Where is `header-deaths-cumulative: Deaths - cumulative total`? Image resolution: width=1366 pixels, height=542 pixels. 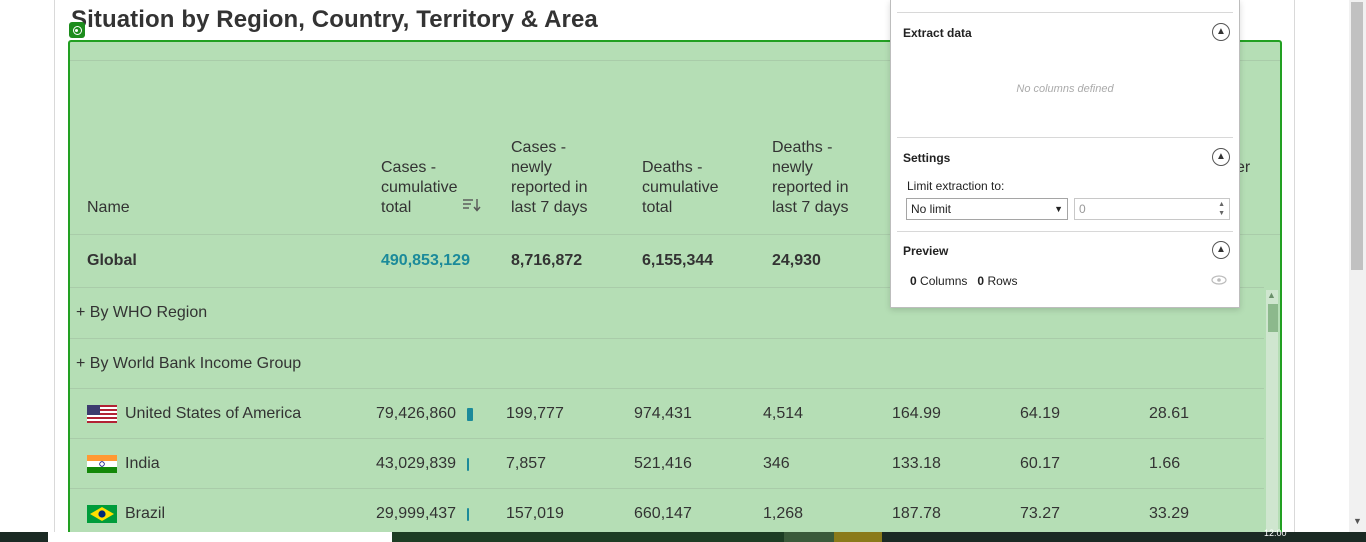 header-deaths-cumulative: Deaths - cumulative total is located at coordinates (680, 187).